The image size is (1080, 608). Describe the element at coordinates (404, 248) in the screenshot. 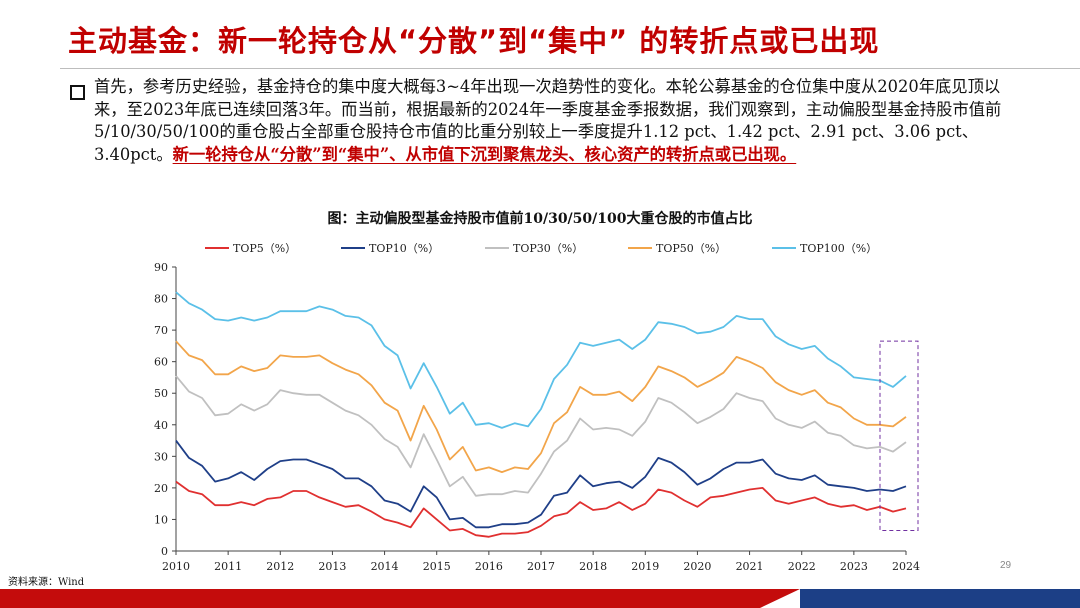

I see `legend-label: TOP10（%）` at that location.